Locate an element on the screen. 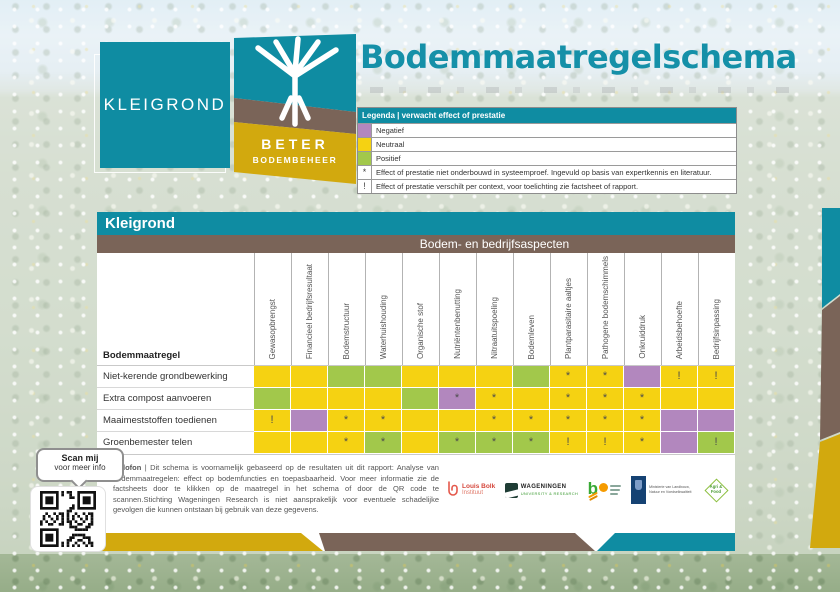 Image resolution: width=840 pixels, height=592 pixels. ministerie-crest-icon is located at coordinates (639, 485).